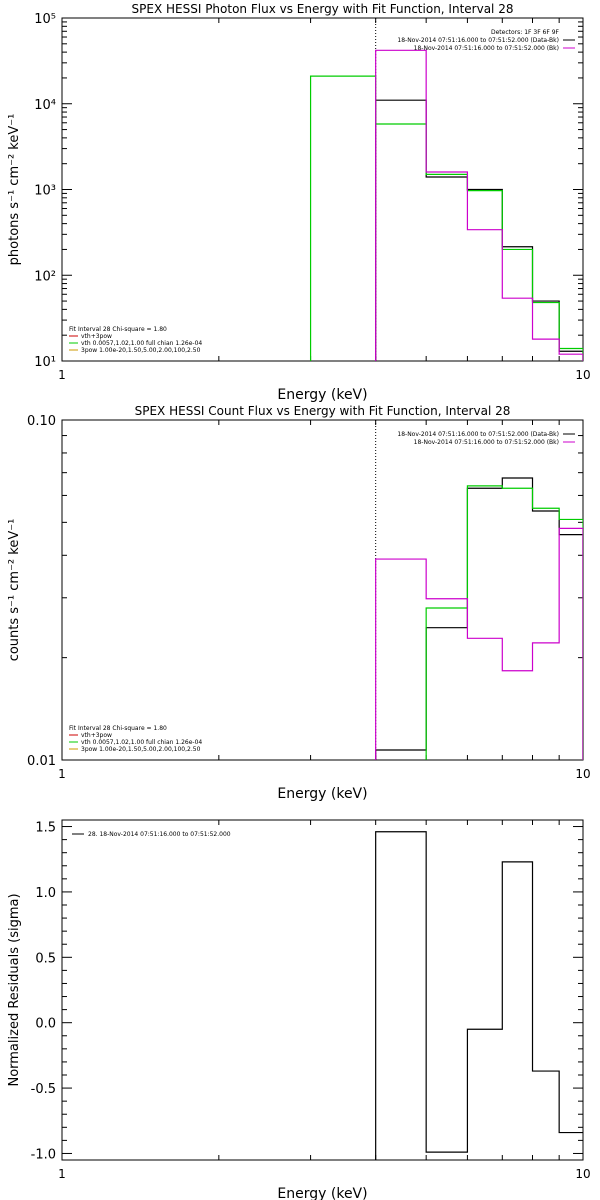 This screenshot has width=600, height=1200. I want to click on legend-right-text: Detectors: 1F 3F 6F 9F, so click(525, 32).